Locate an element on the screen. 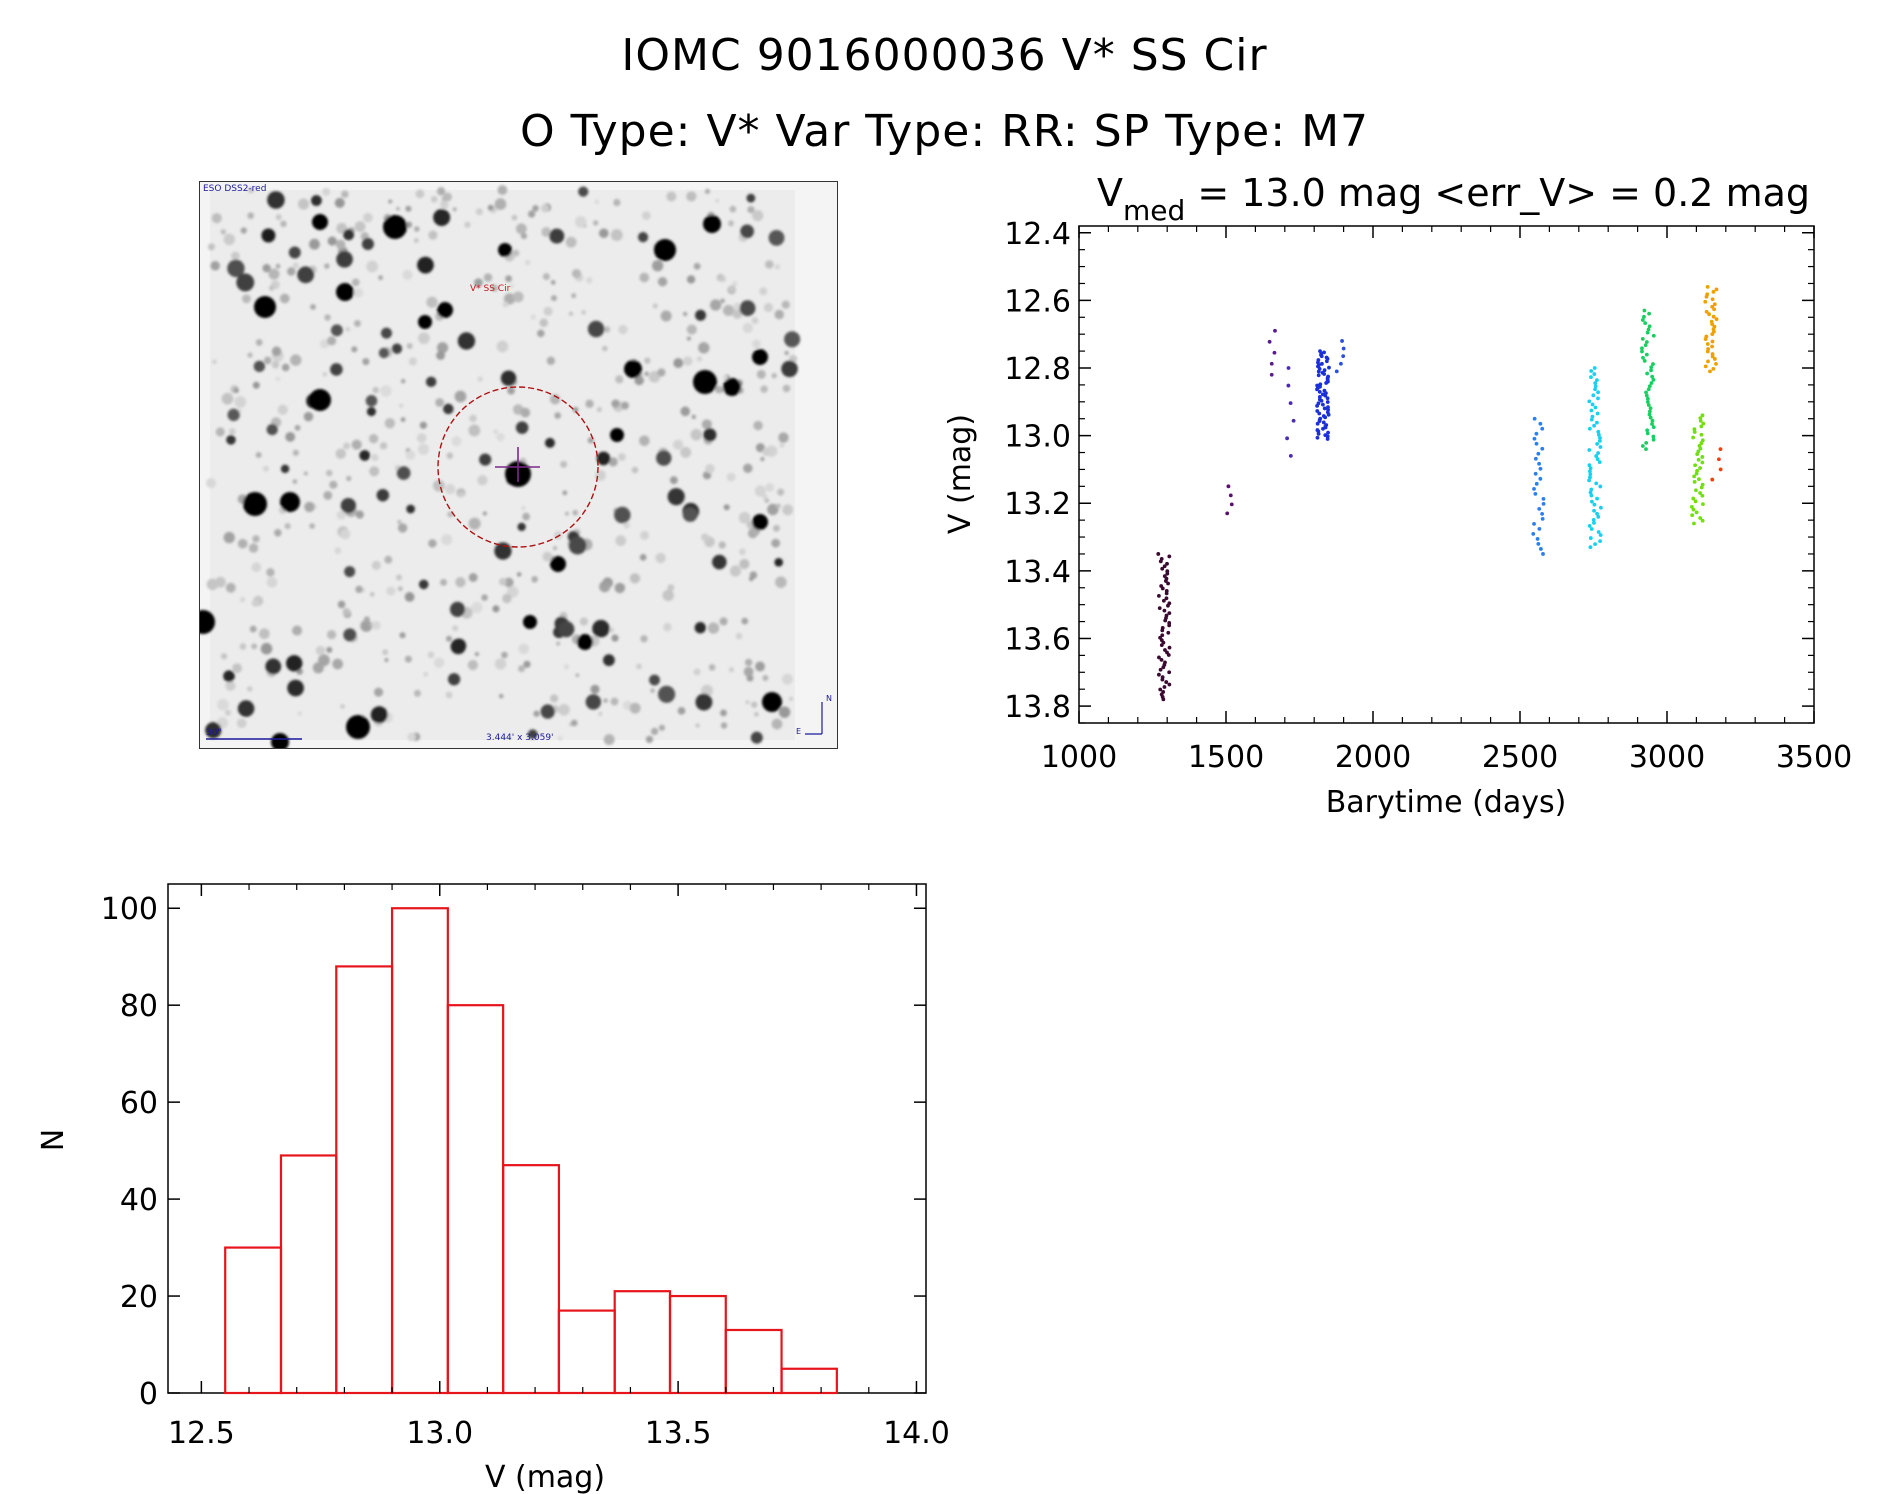  north-label: N is located at coordinates (829, 698).